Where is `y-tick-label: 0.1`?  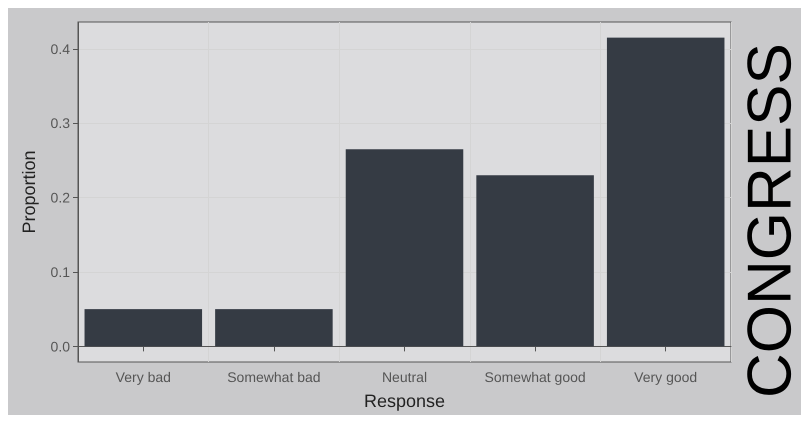
y-tick-label: 0.1 is located at coordinates (60, 272).